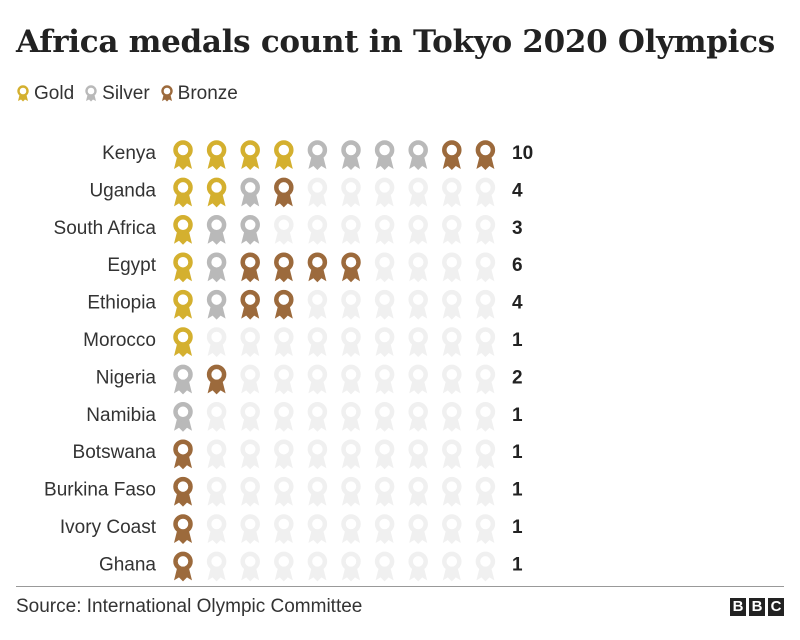 Image resolution: width=800 pixels, height=640 pixels. Describe the element at coordinates (121, 303) in the screenshot. I see `country-label: Ethiopia` at that location.